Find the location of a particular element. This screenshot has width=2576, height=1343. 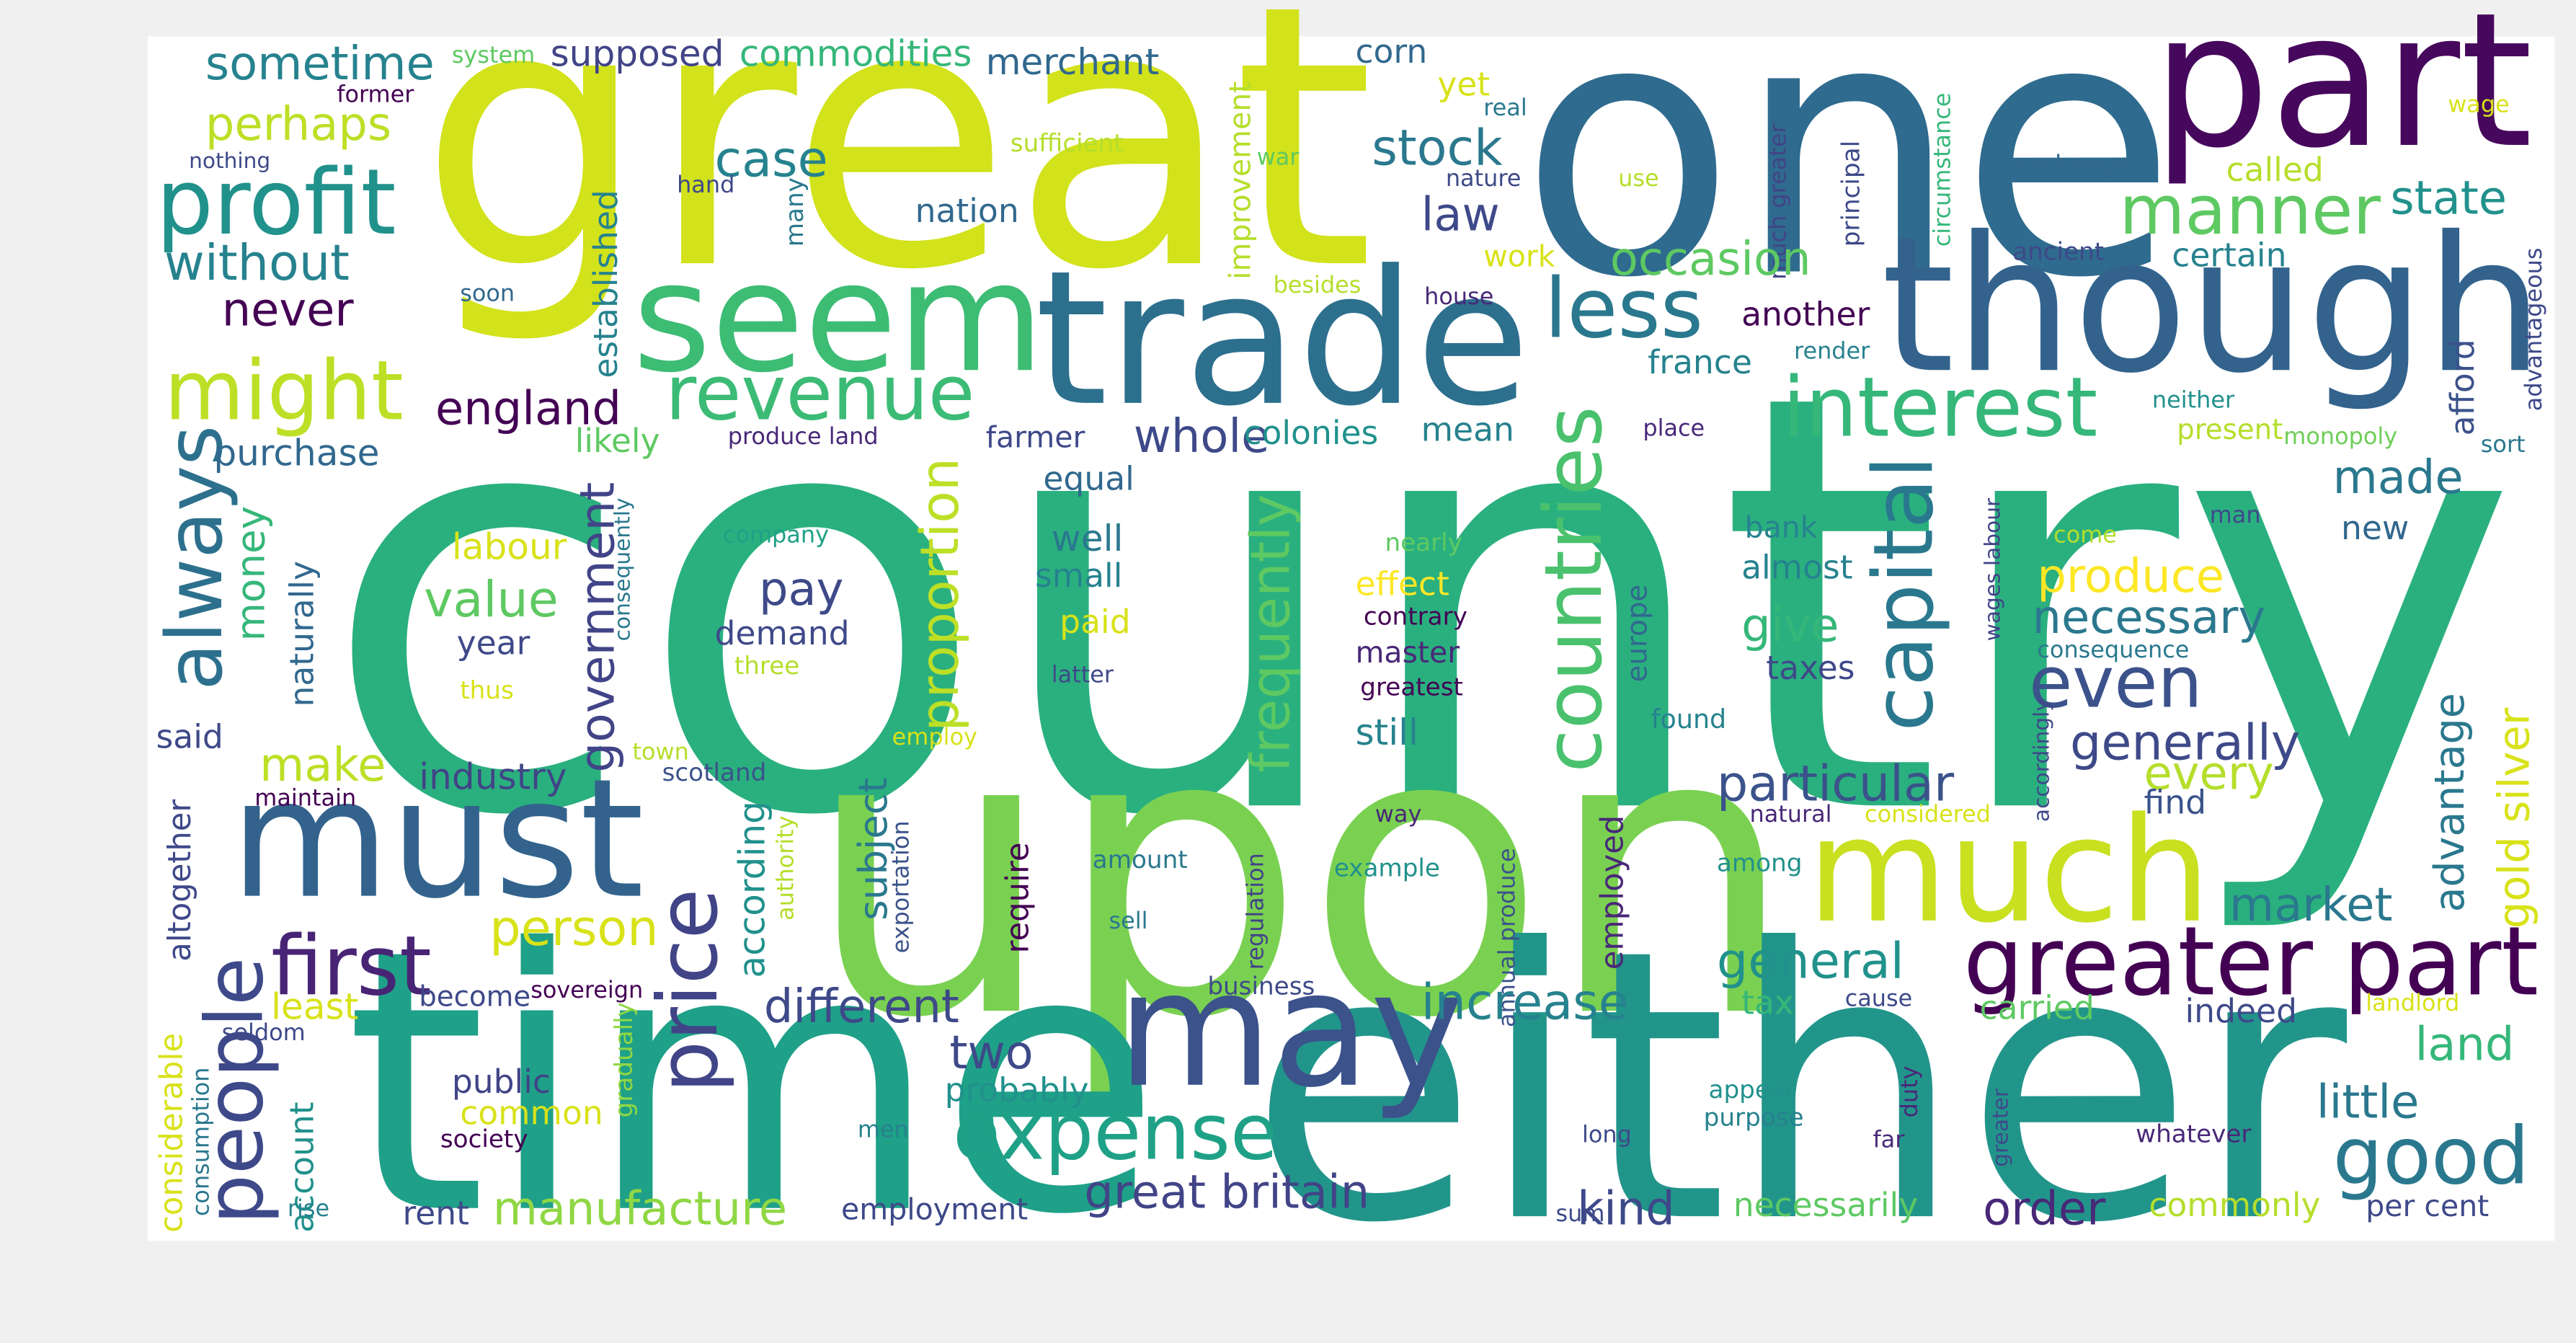

word: land is located at coordinates (2465, 1045).